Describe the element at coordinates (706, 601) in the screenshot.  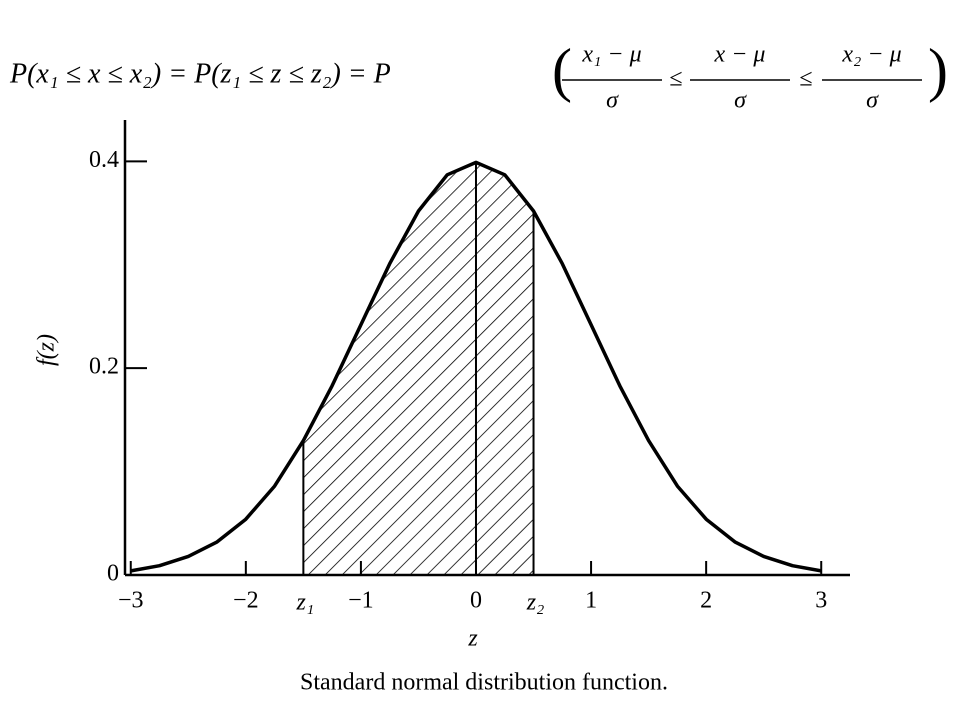
I see `x-tick-label: 2` at that location.